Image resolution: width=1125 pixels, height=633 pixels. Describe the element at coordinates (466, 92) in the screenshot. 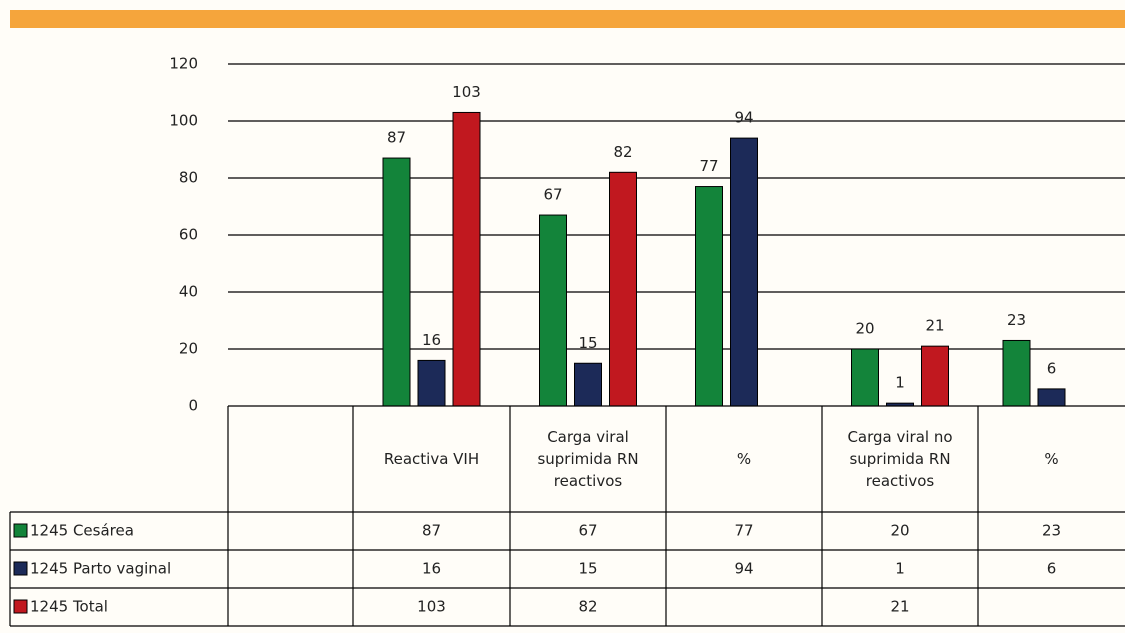

I see `data-label: 103` at that location.